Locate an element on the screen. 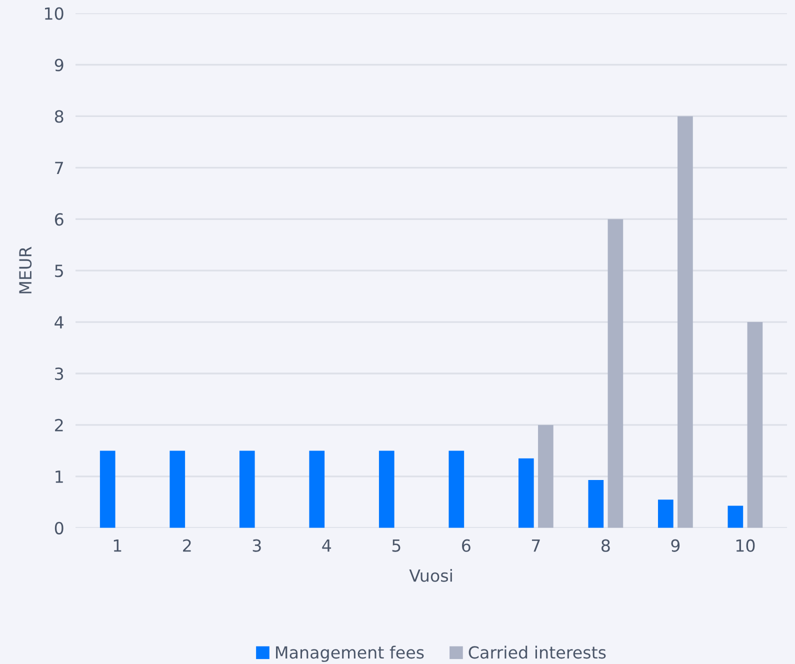  x-tick-label: 10 is located at coordinates (745, 545).